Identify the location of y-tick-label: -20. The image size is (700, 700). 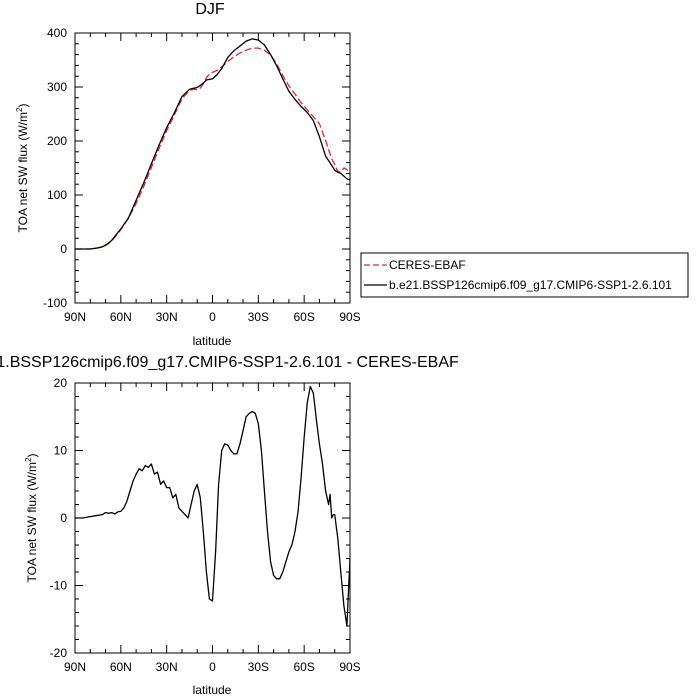
(59, 653).